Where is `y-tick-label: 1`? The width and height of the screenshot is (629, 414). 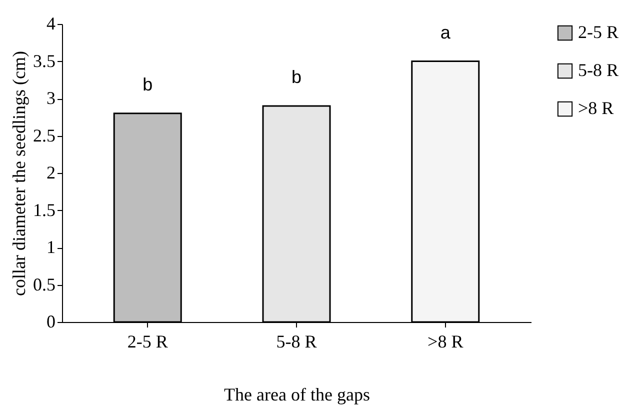
y-tick-label: 1 is located at coordinates (51, 247).